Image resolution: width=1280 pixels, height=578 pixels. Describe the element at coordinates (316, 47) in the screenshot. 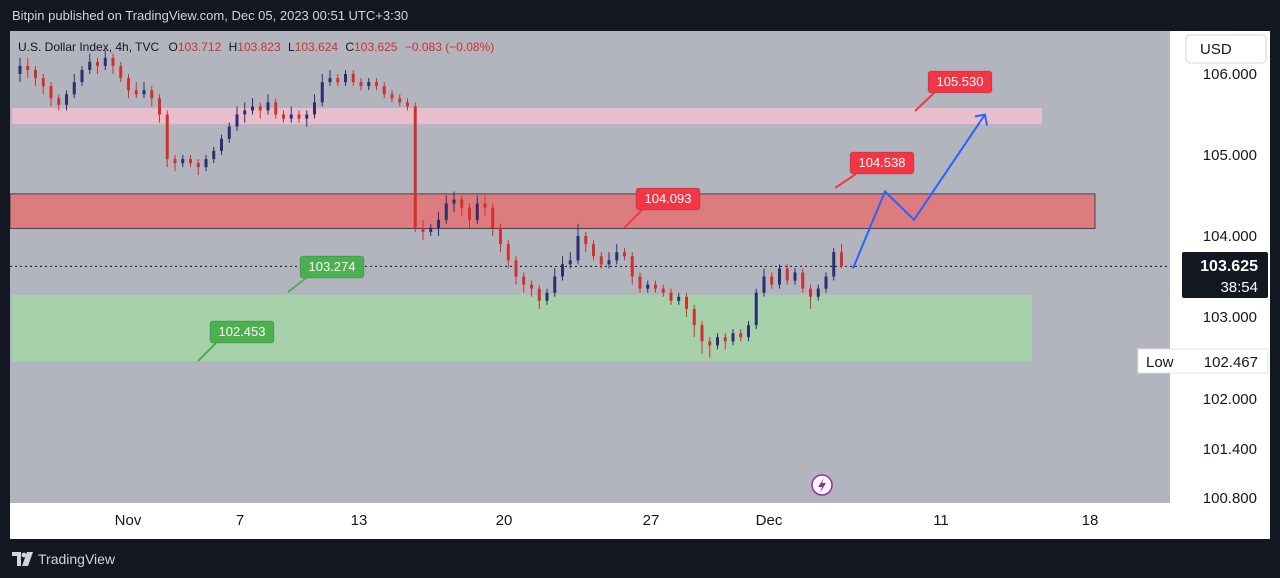

I see `low-value: 103.624` at that location.